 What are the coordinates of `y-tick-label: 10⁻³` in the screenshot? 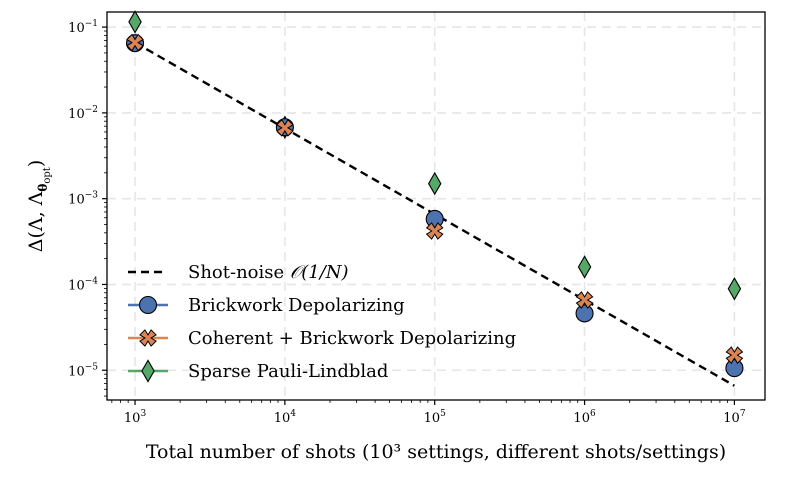 It's located at (83, 199).